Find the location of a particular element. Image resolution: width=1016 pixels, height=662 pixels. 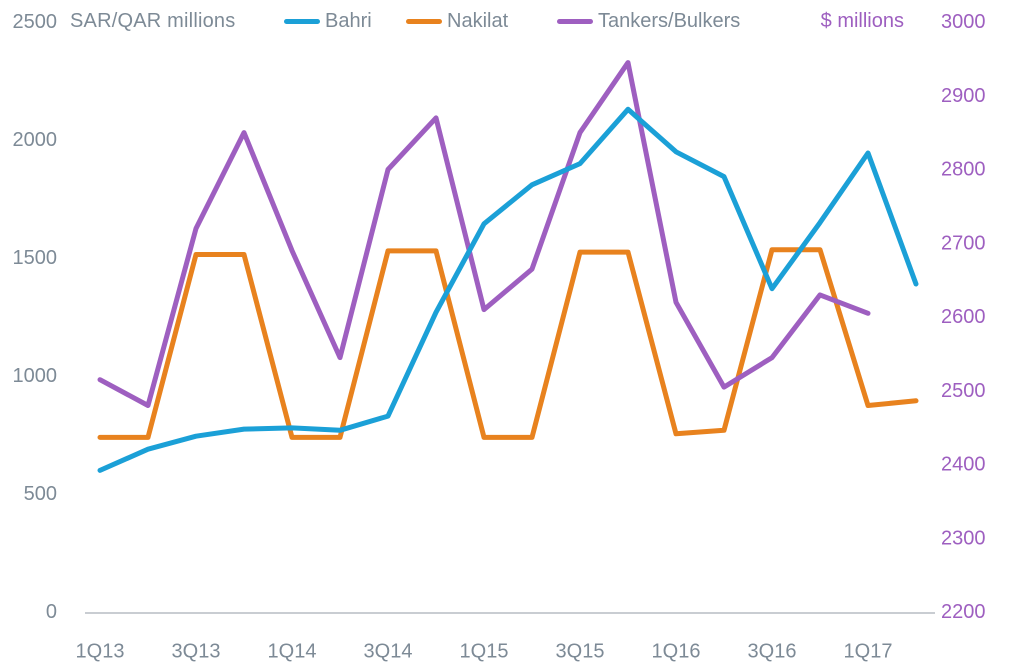

right-axis-tick-label: 2600 is located at coordinates (963, 317).